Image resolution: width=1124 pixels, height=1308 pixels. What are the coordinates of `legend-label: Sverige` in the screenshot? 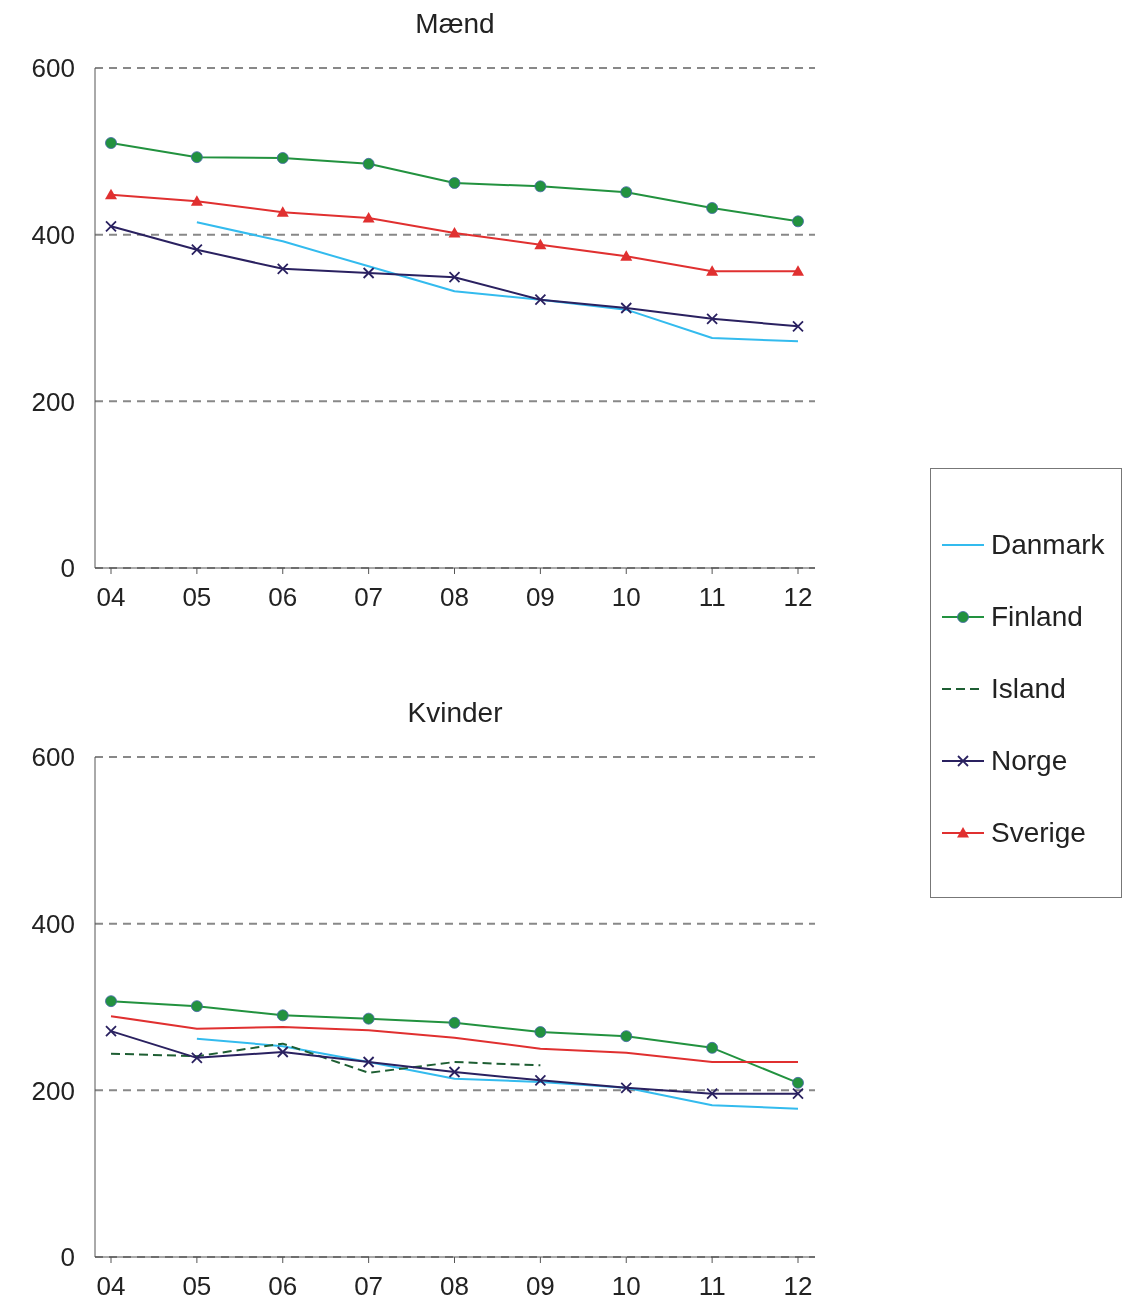 It's located at (1038, 832).